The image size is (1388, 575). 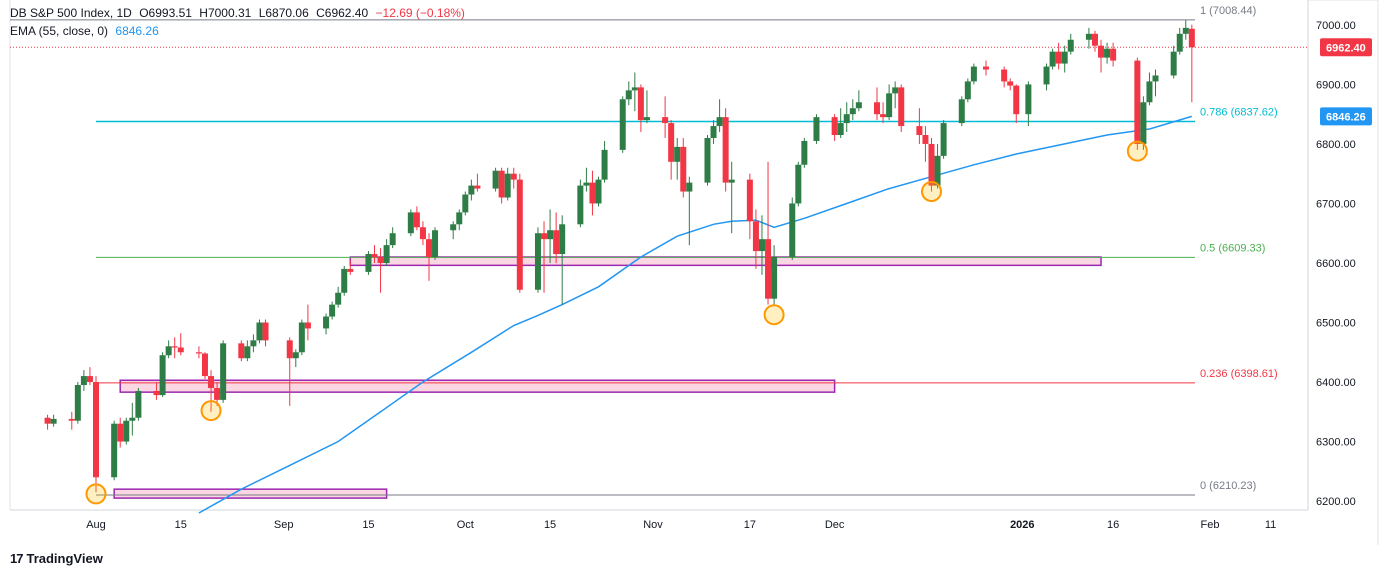 What do you see at coordinates (1232, 248) in the screenshot?
I see `fib-label: 0.5 (6609.33)` at bounding box center [1232, 248].